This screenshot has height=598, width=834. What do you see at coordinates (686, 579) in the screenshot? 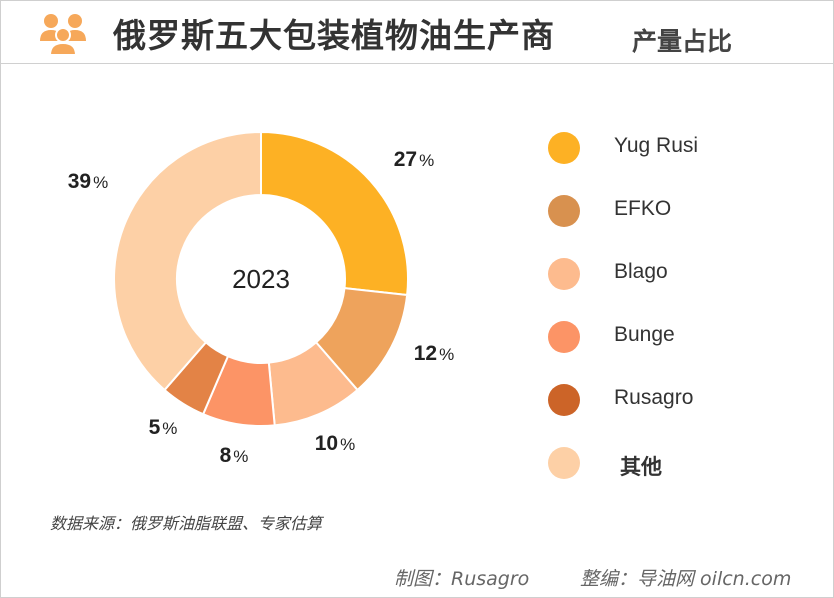
I see `editor-credit: 整编：导油网 oilcn.com` at bounding box center [686, 579].